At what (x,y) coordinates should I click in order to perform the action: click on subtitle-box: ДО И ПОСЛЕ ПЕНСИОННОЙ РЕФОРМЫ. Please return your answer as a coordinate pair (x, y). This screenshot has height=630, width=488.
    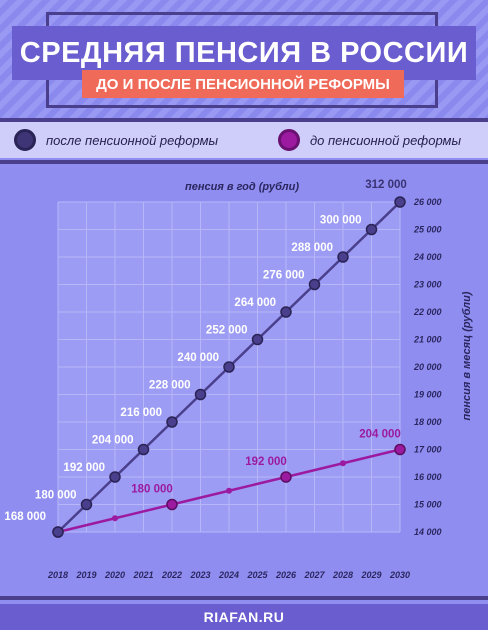
    Looking at the image, I should click on (243, 84).